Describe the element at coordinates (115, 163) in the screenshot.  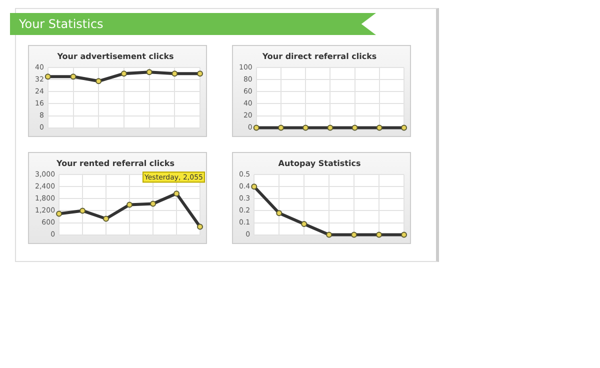
I see `chart-title: Your rented referral clicks` at that location.